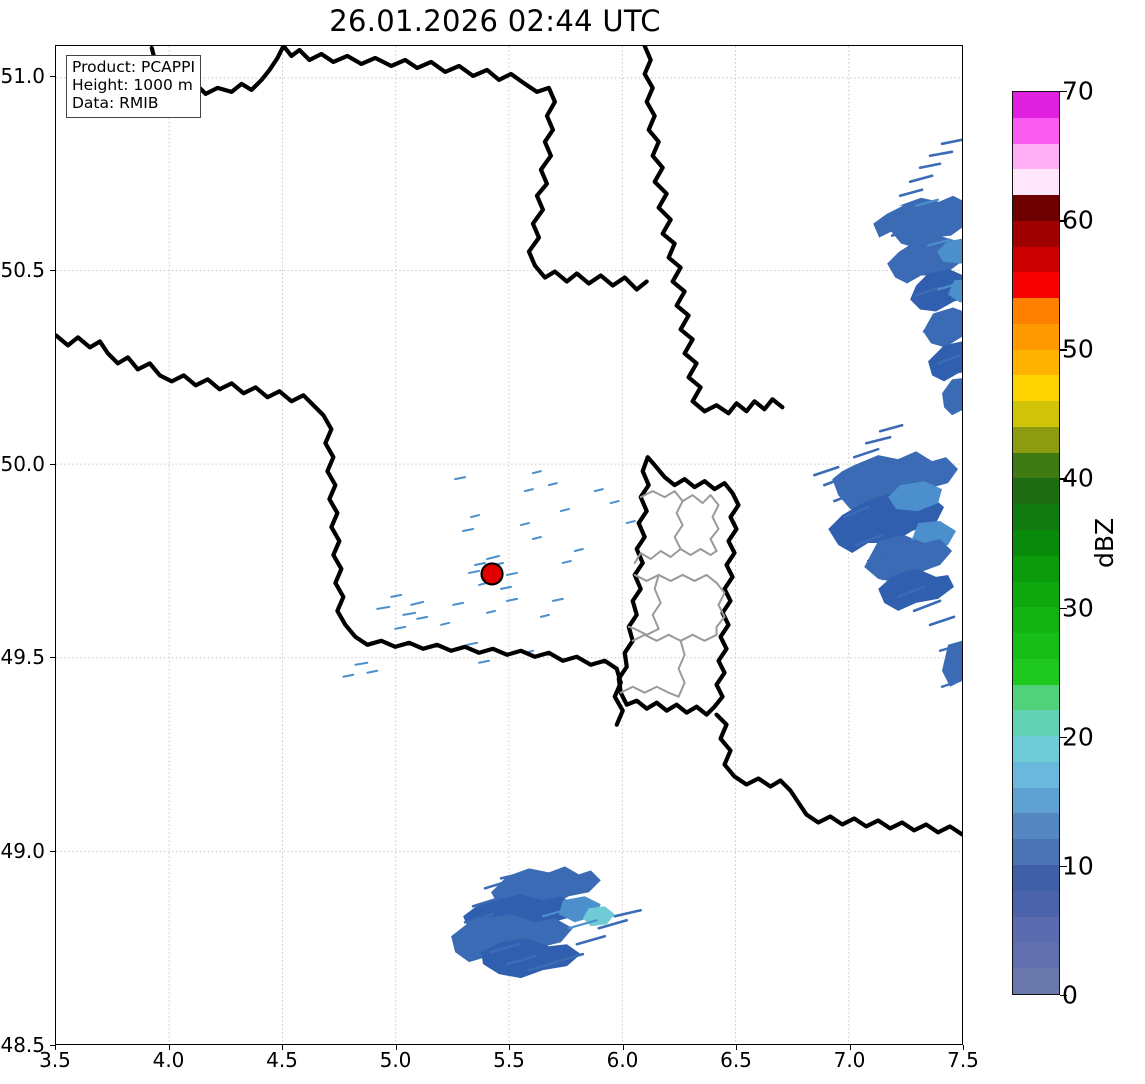 This screenshot has width=1145, height=1084. I want to click on y-tick-label: 51.0, so click(22, 76).